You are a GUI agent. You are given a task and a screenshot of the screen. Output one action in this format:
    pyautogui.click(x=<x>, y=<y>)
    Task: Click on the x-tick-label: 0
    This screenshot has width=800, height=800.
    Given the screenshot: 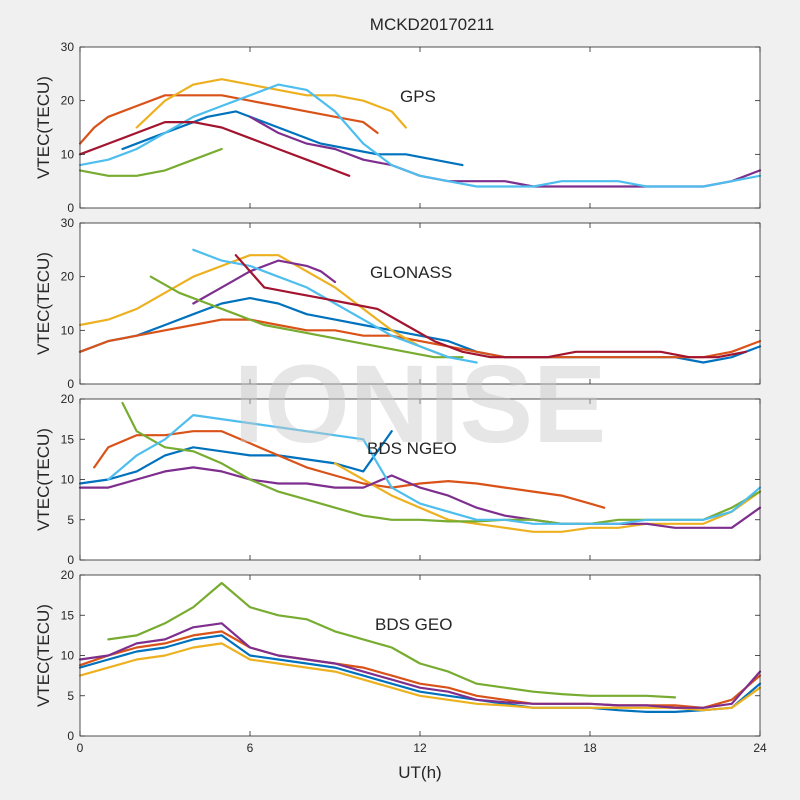 What is the action you would take?
    pyautogui.click(x=80, y=748)
    